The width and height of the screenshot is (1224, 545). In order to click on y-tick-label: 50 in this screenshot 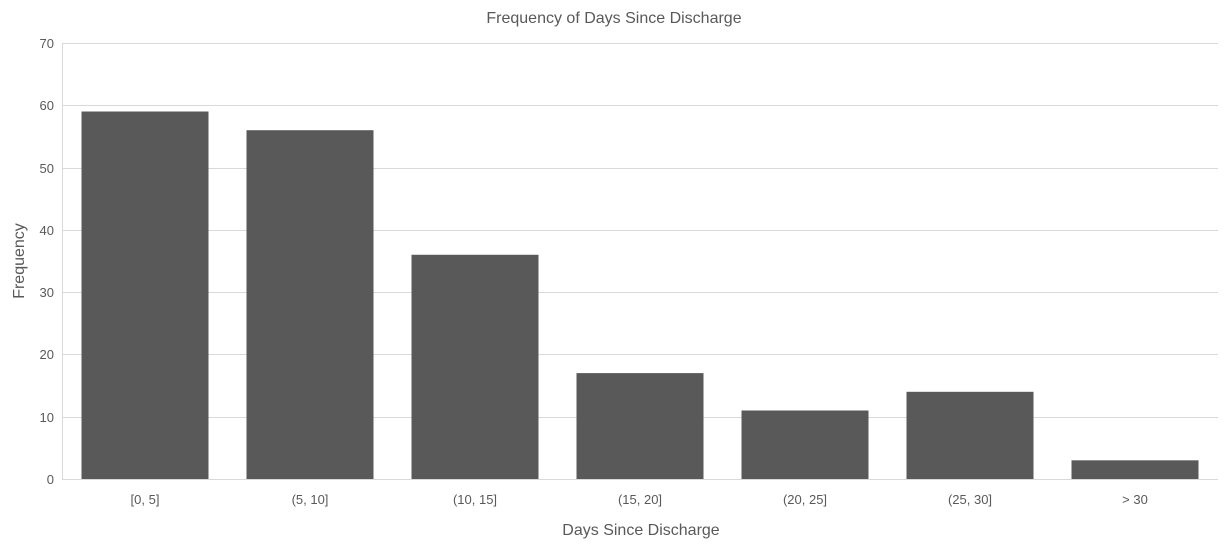, I will do `click(47, 168)`.